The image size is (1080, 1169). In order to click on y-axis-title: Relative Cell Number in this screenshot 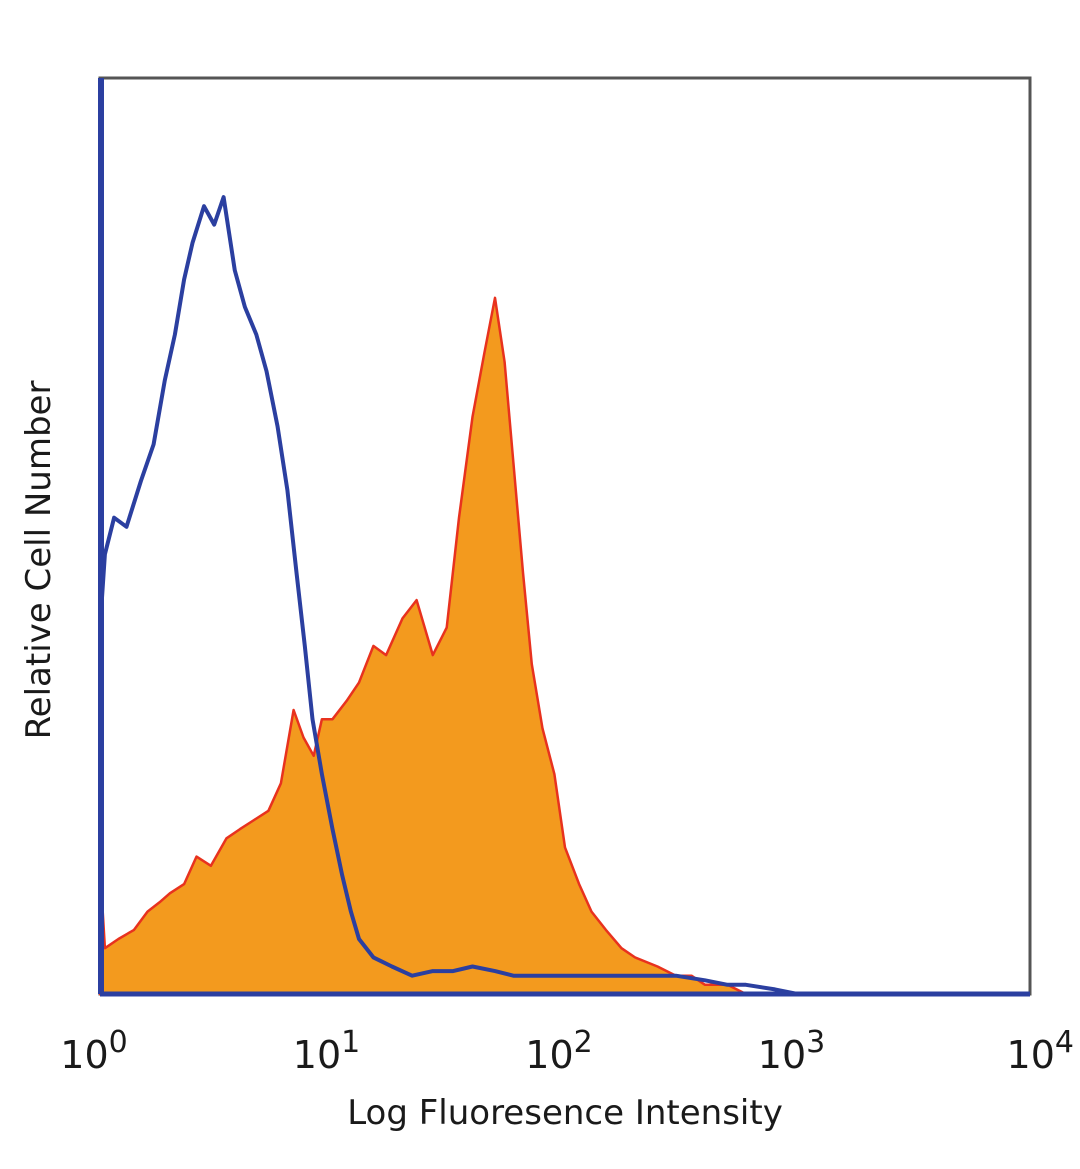, I will do `click(39, 560)`.